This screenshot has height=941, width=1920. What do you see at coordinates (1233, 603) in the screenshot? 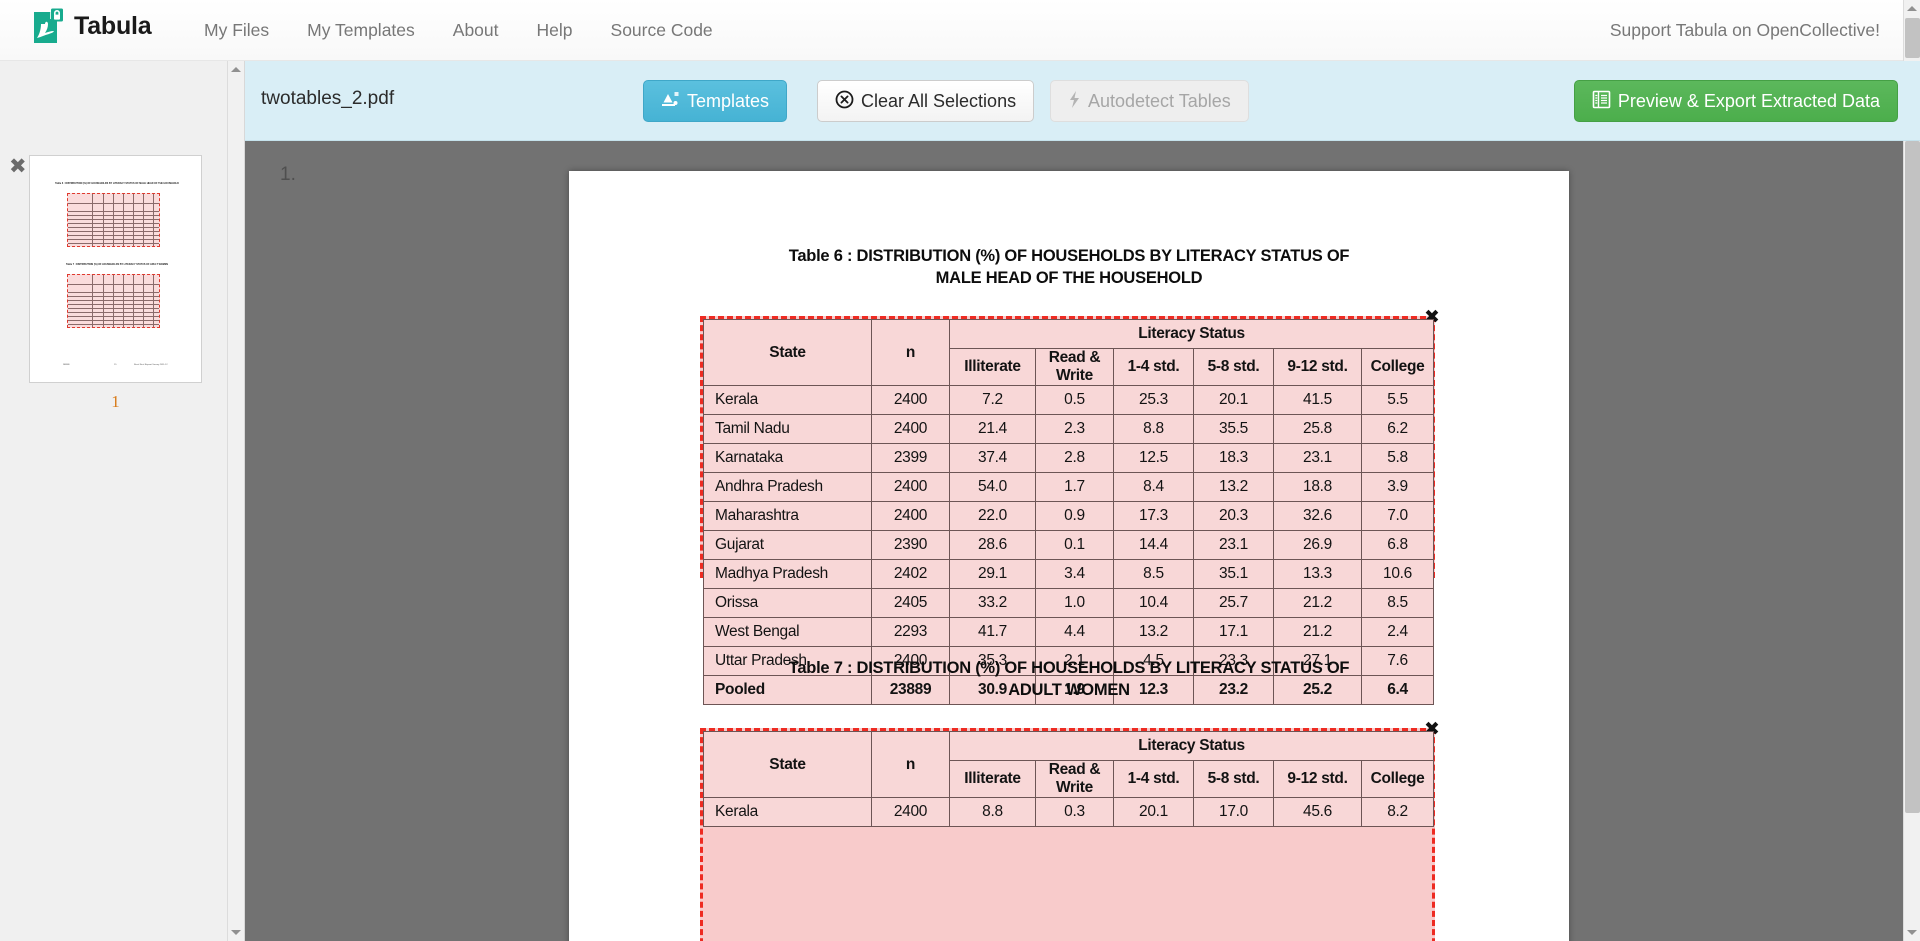
I see `cell-value: 25.7` at bounding box center [1233, 603].